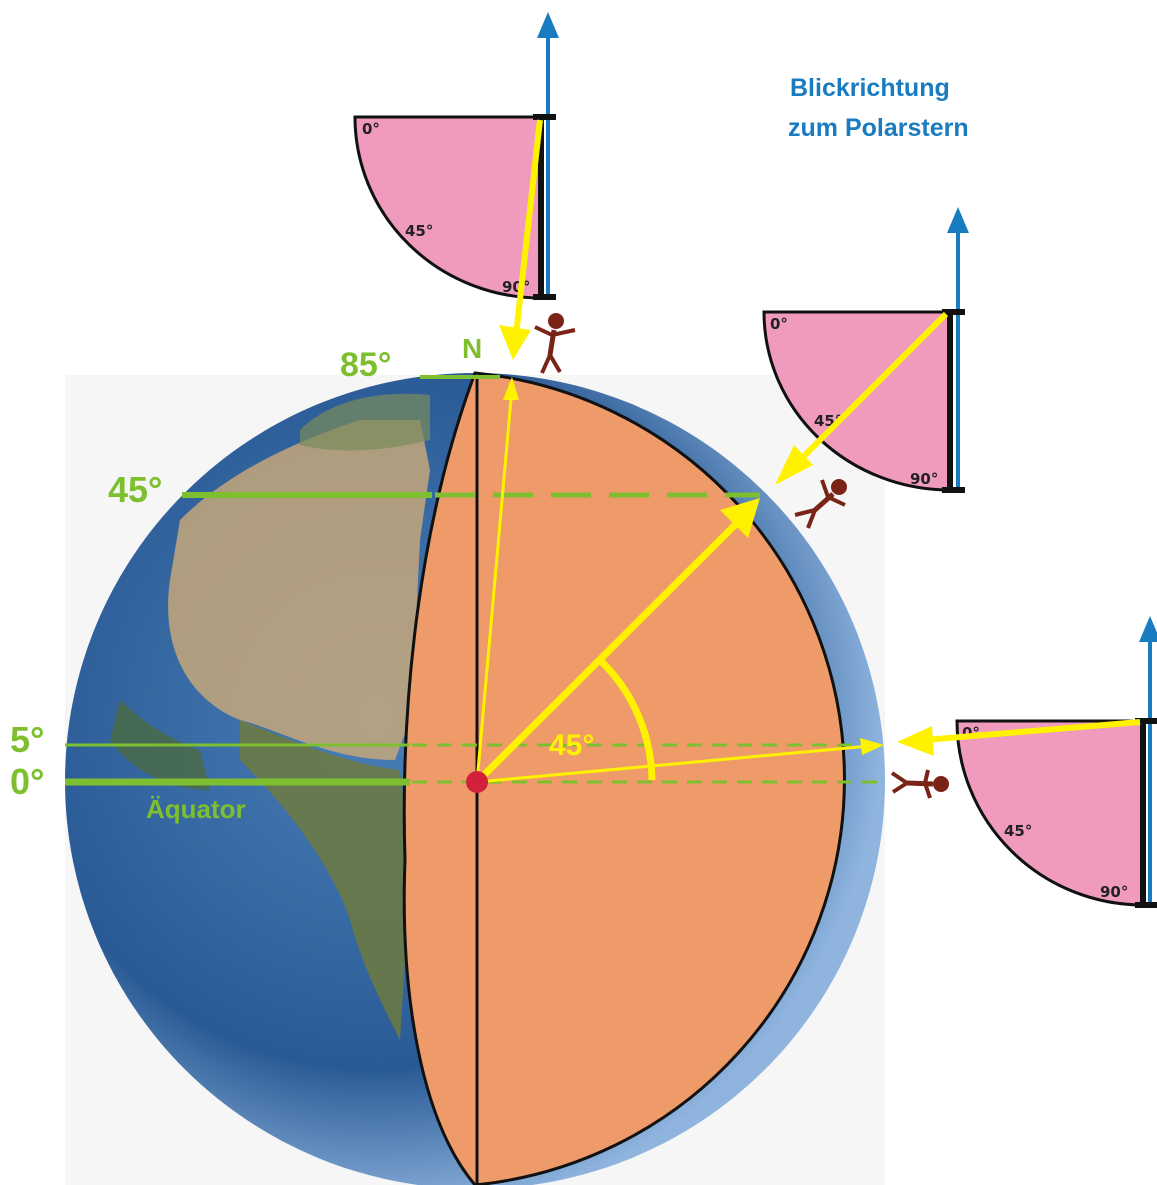 The image size is (1157, 1185). I want to click on q85-label-45: 45°, so click(419, 231).